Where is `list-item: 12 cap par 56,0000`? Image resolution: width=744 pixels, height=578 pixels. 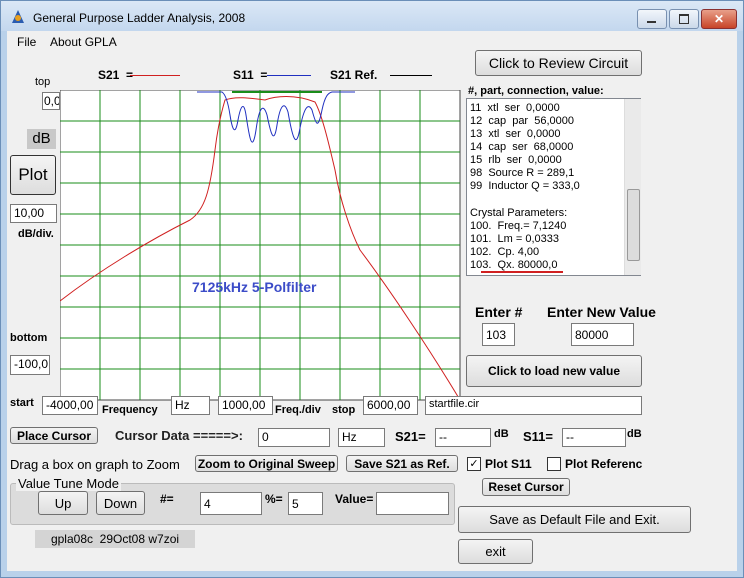
list-item: 12 cap par 56,0000 is located at coordinates (522, 121).